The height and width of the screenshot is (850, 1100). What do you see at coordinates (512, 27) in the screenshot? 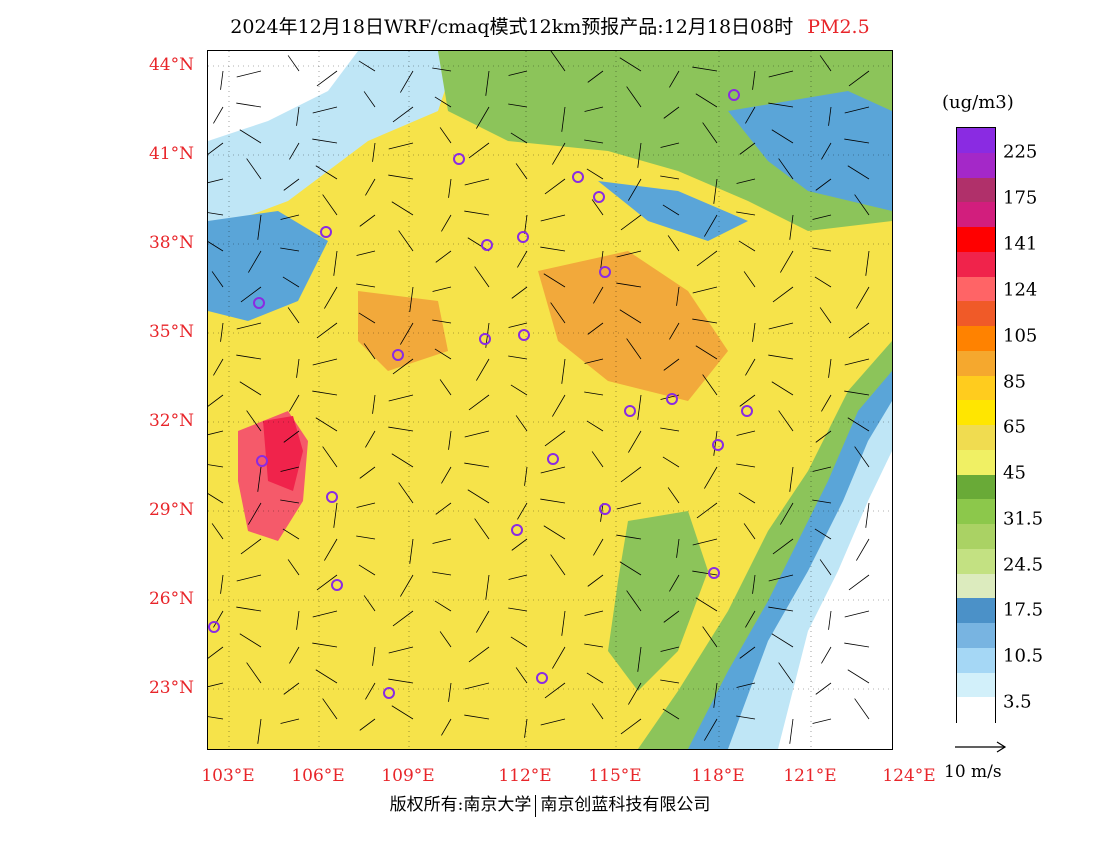
I see `title-main: 2024年12月18日WRF/cmaq模式12km预报产品:12月18日08时` at bounding box center [512, 27].